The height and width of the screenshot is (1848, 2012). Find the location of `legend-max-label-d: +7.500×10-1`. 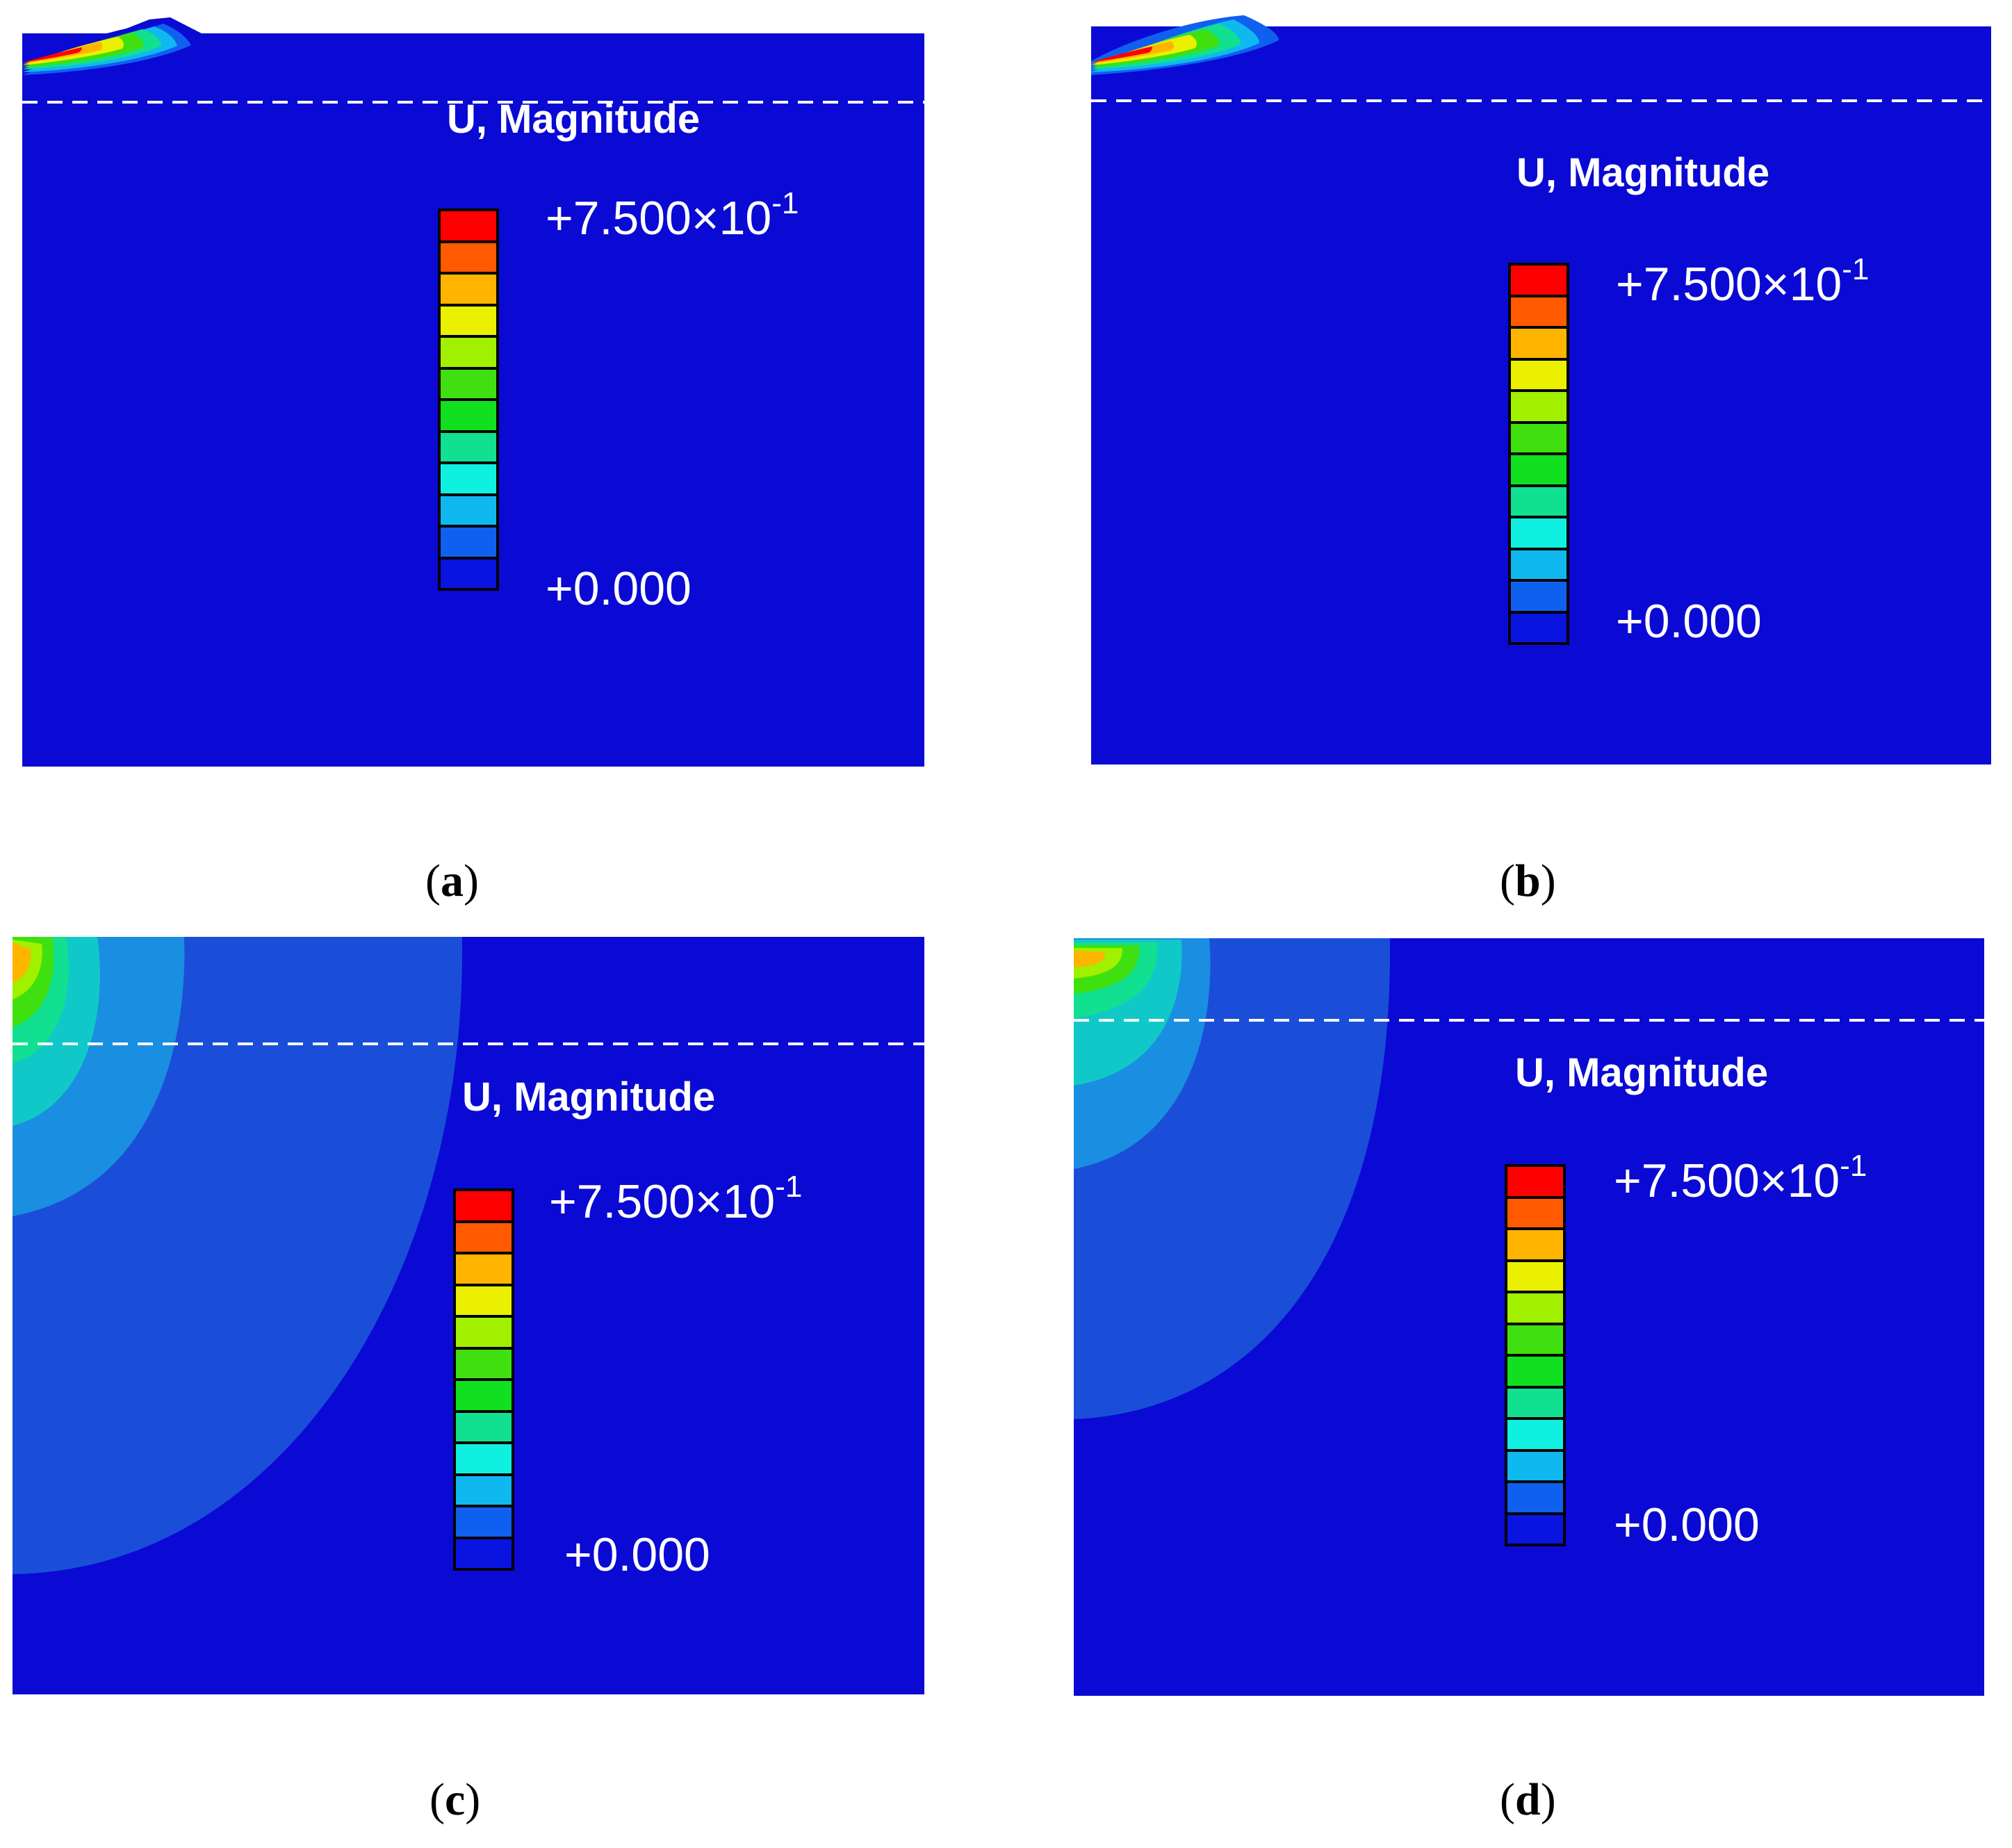

legend-max-label-d: +7.500×10-1 is located at coordinates (1740, 1178).